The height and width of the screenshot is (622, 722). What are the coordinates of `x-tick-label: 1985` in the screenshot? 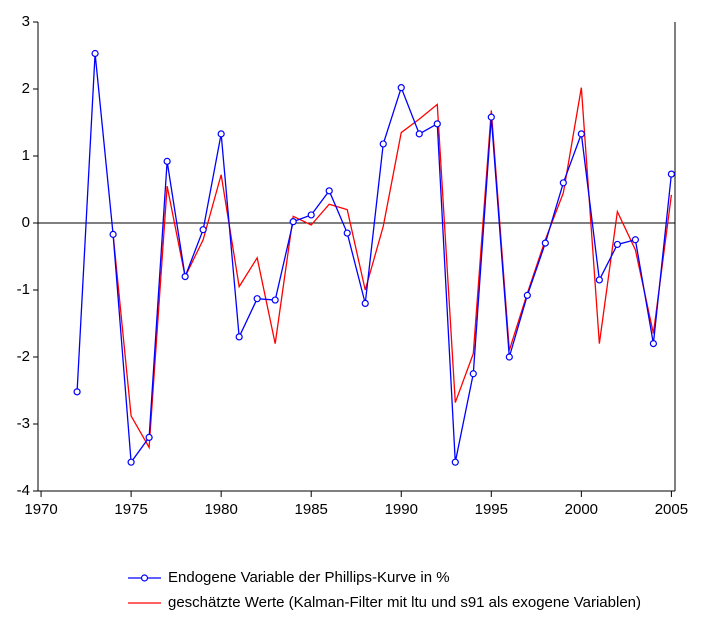 It's located at (311, 509).